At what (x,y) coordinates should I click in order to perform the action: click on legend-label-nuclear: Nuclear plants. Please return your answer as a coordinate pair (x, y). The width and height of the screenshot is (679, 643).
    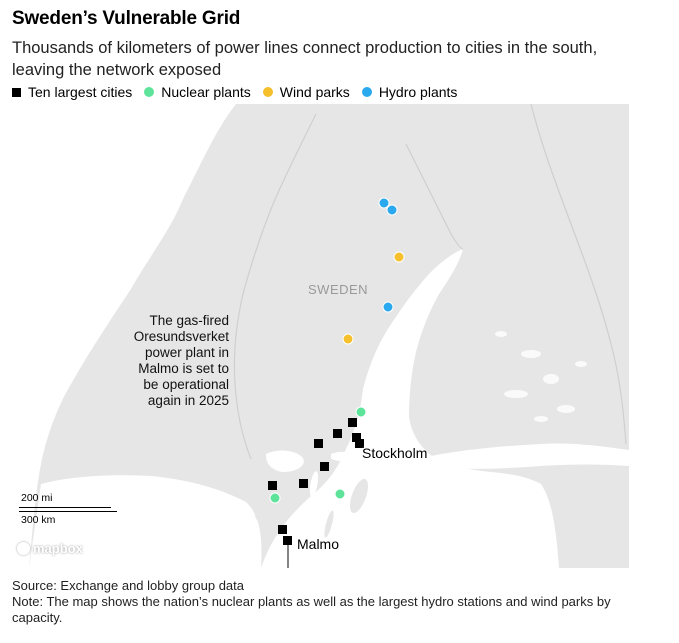
    Looking at the image, I should click on (206, 92).